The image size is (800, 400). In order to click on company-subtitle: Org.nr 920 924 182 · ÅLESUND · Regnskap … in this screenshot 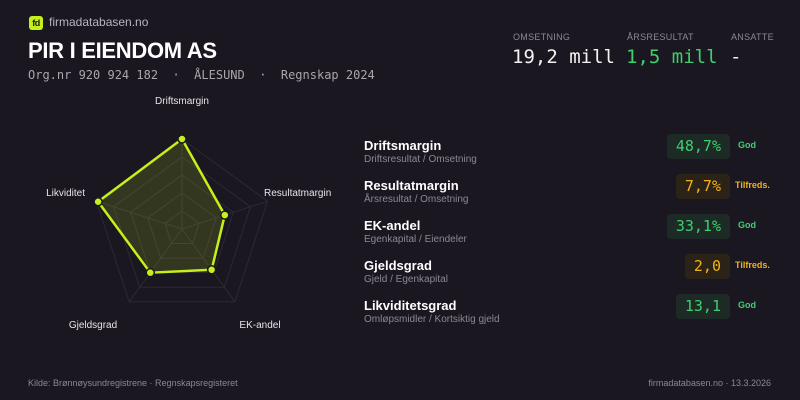, I will do `click(201, 75)`.